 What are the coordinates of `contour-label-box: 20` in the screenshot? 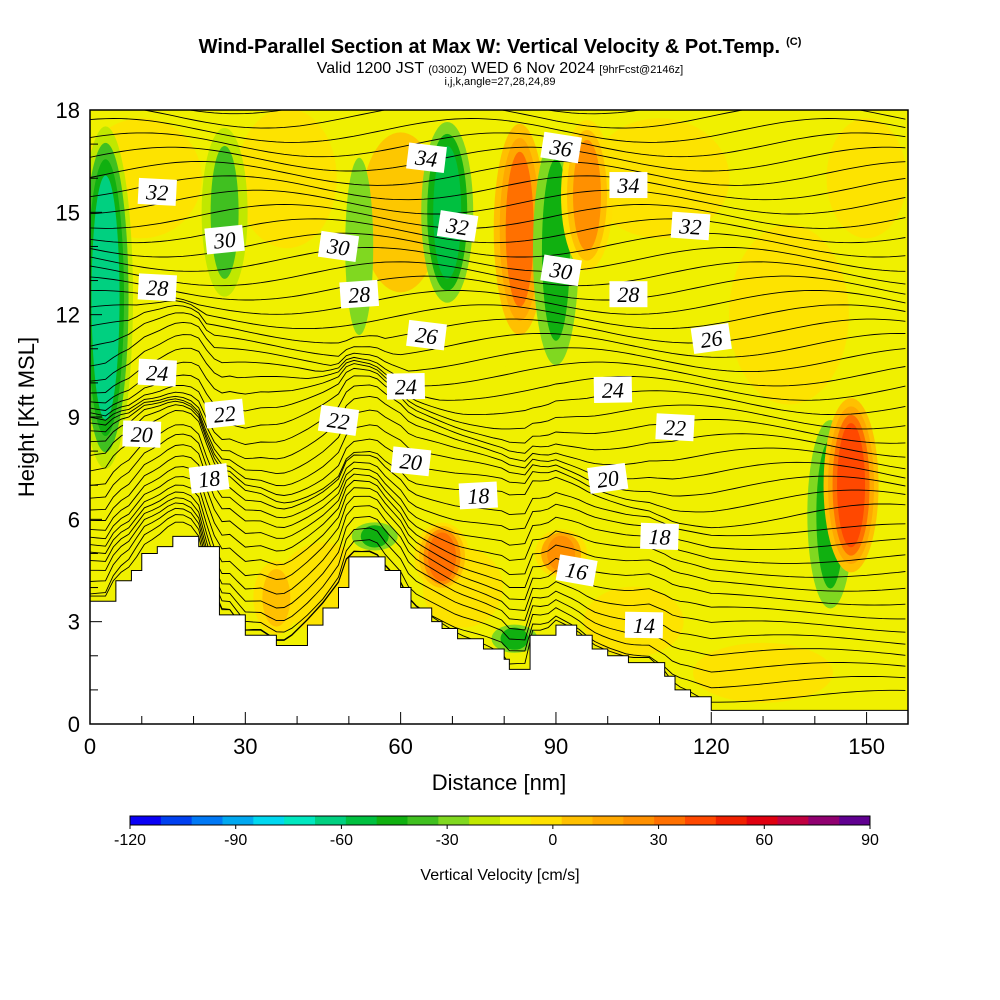 It's located at (142, 434).